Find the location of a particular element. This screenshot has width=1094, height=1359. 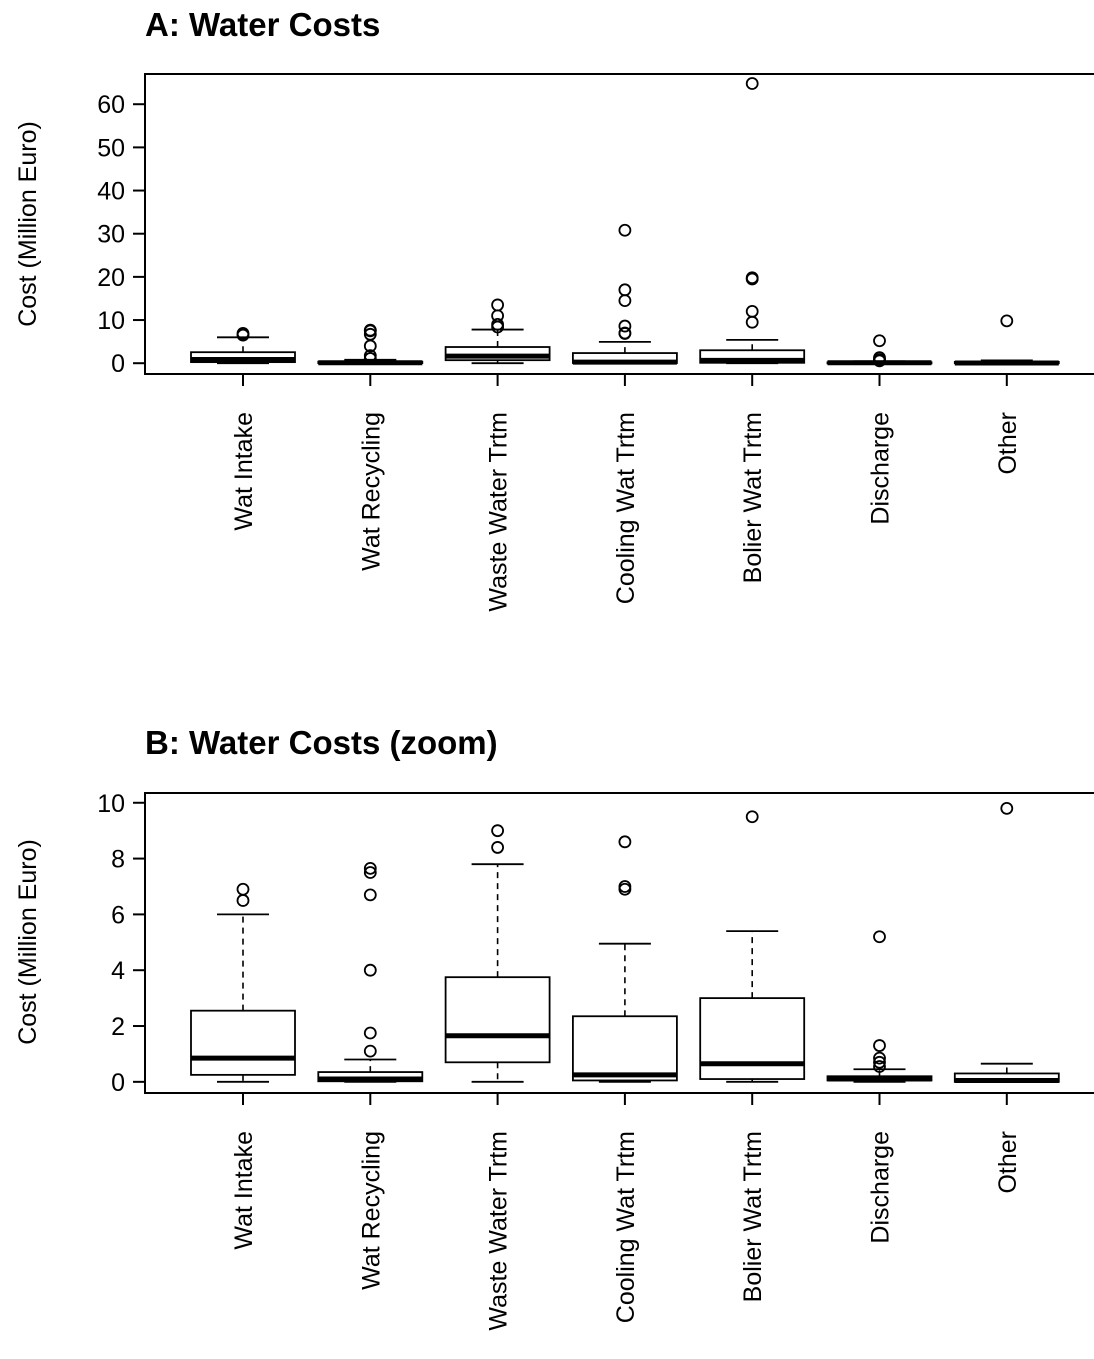

panel-a-title: A: Water Costs is located at coordinates (262, 24).